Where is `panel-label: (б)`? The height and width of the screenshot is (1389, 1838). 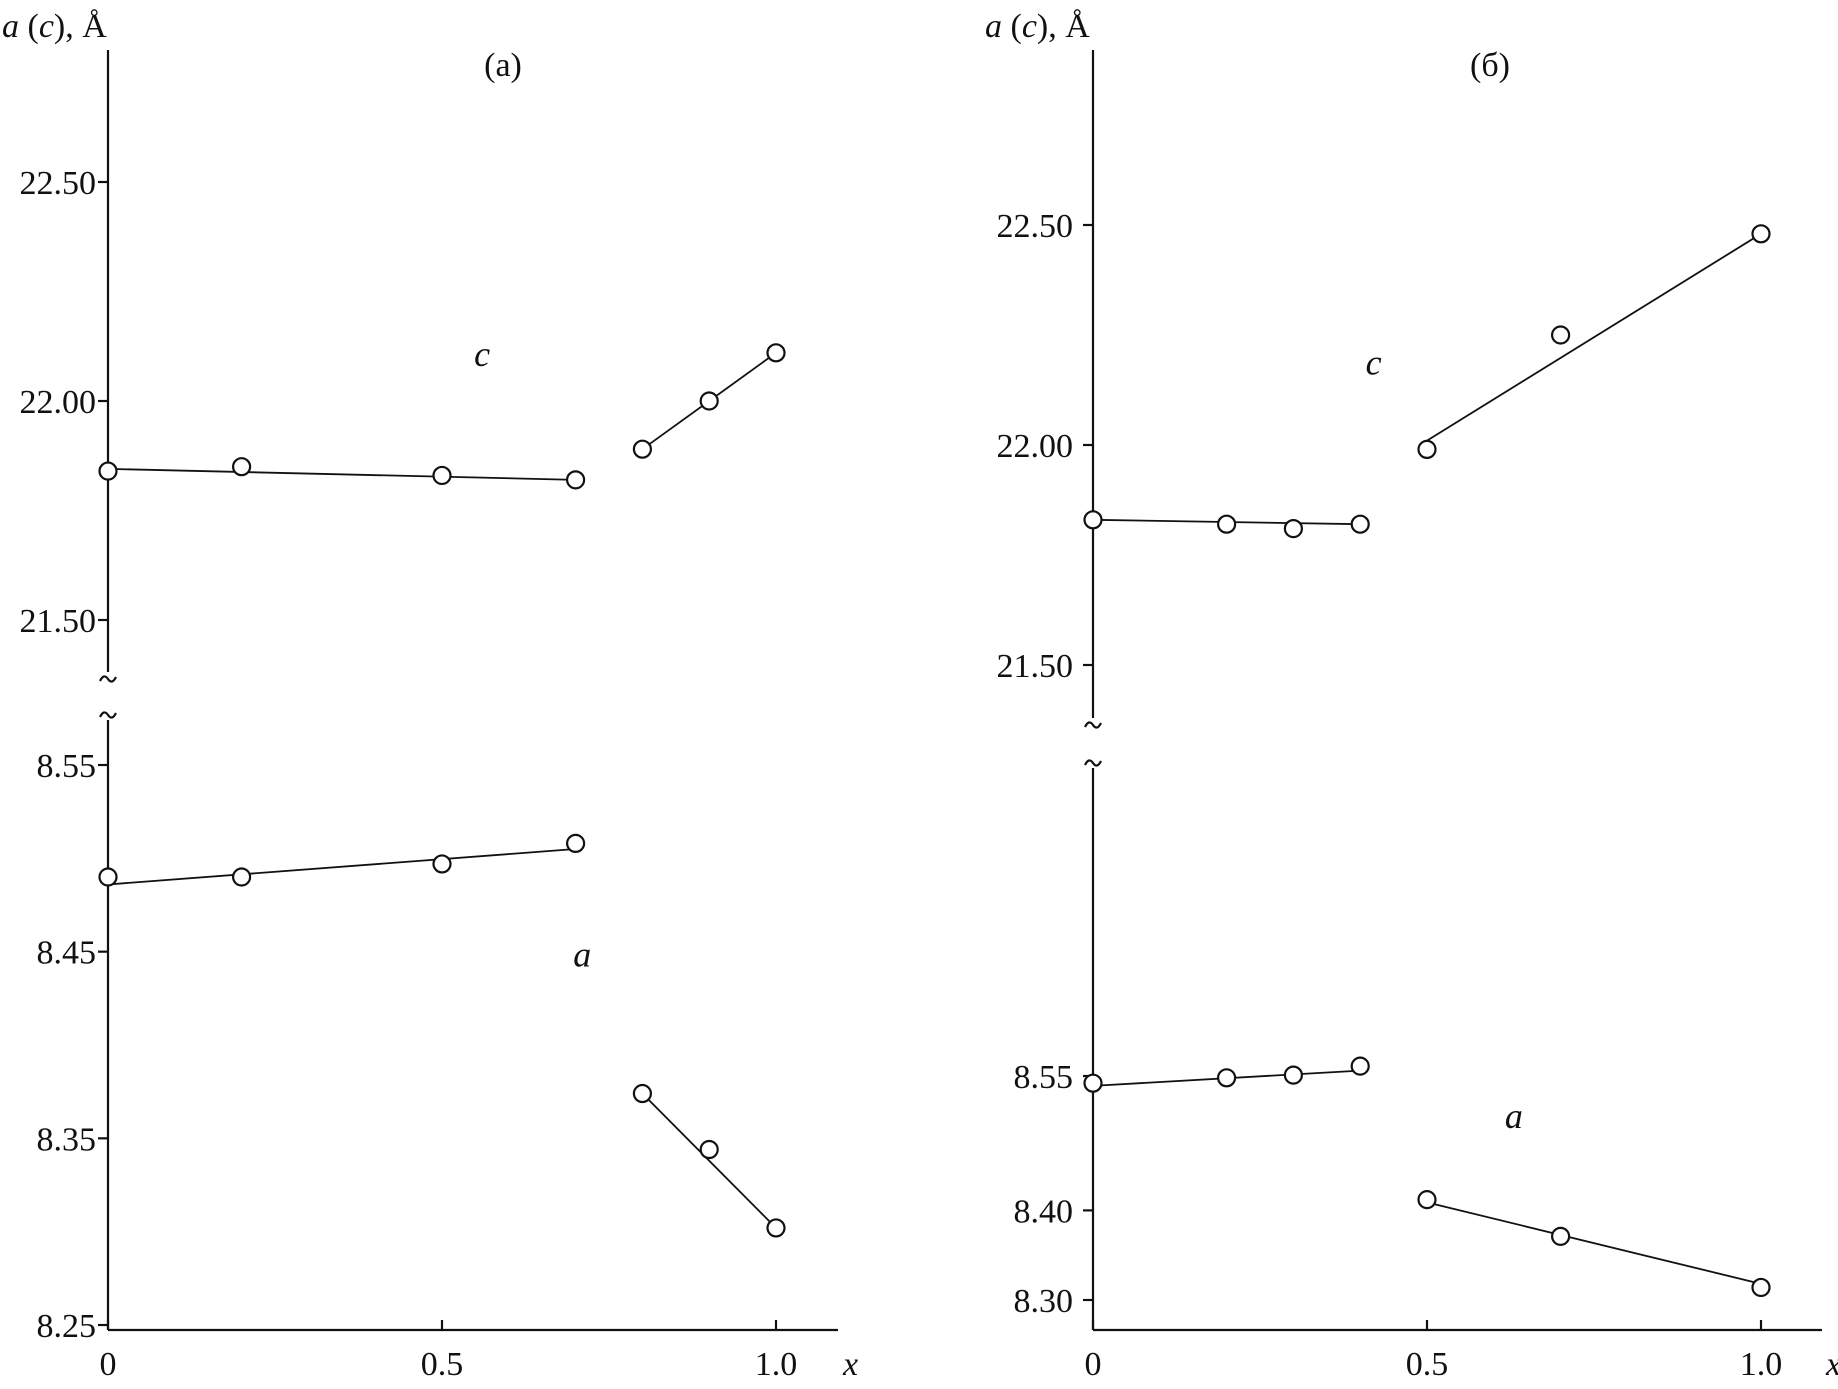
panel-label: (б) is located at coordinates (1490, 65).